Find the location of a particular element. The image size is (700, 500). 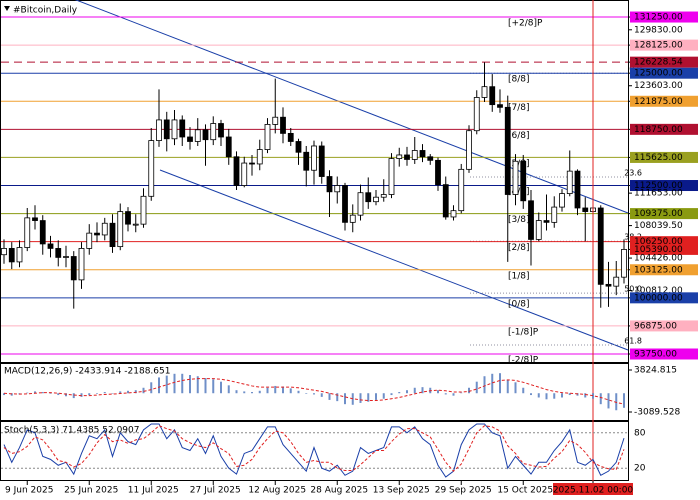

x-tick-label: 12 Aug 2025 is located at coordinates (277, 491).